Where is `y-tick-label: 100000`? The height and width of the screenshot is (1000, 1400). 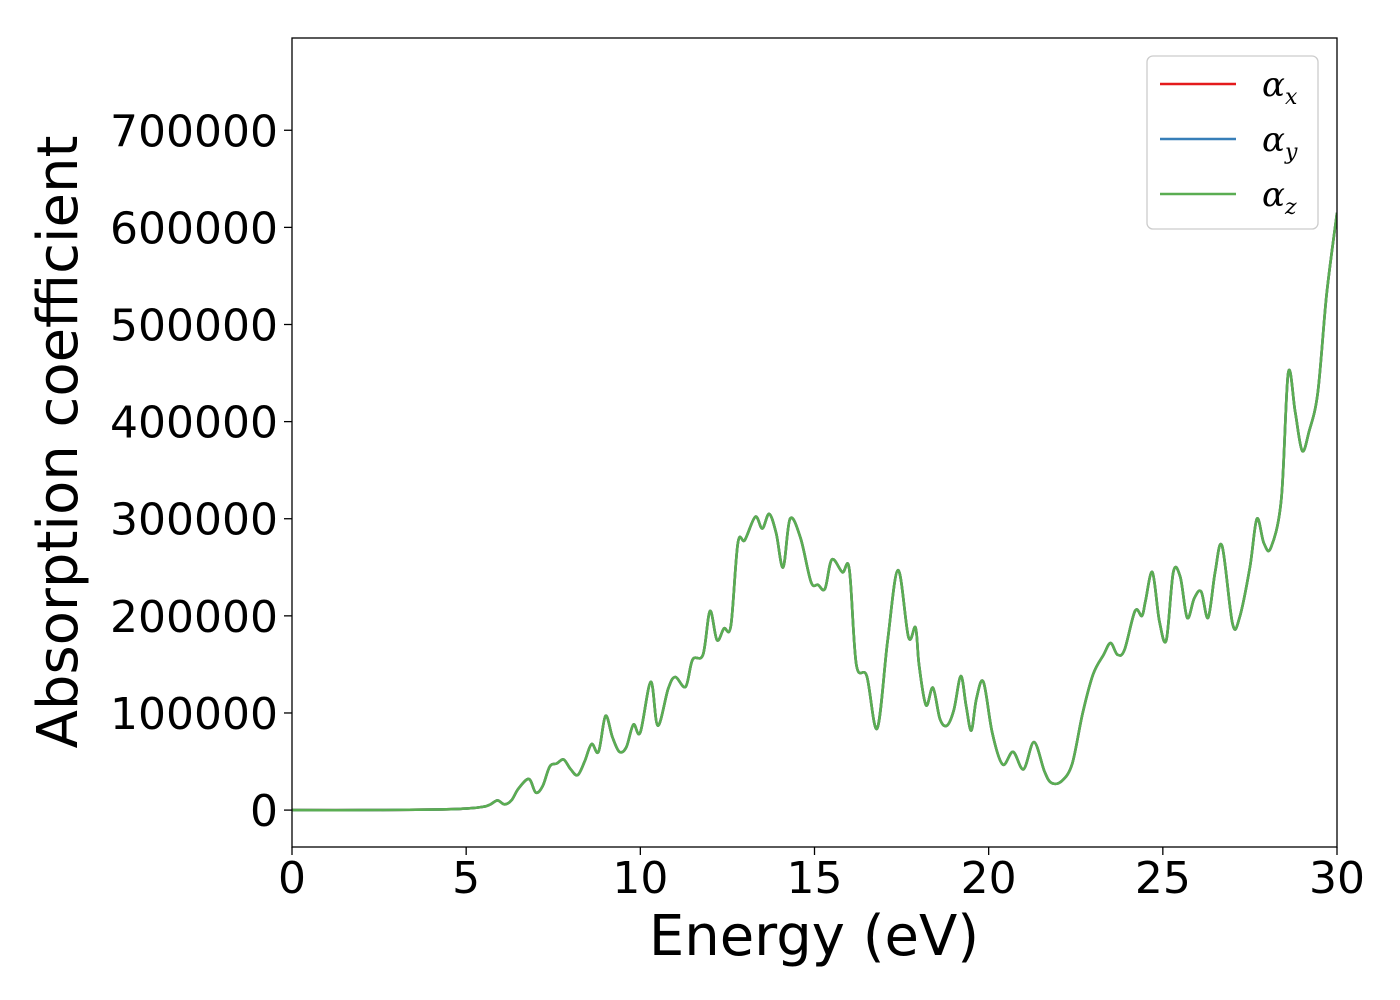 y-tick-label: 100000 is located at coordinates (194, 714).